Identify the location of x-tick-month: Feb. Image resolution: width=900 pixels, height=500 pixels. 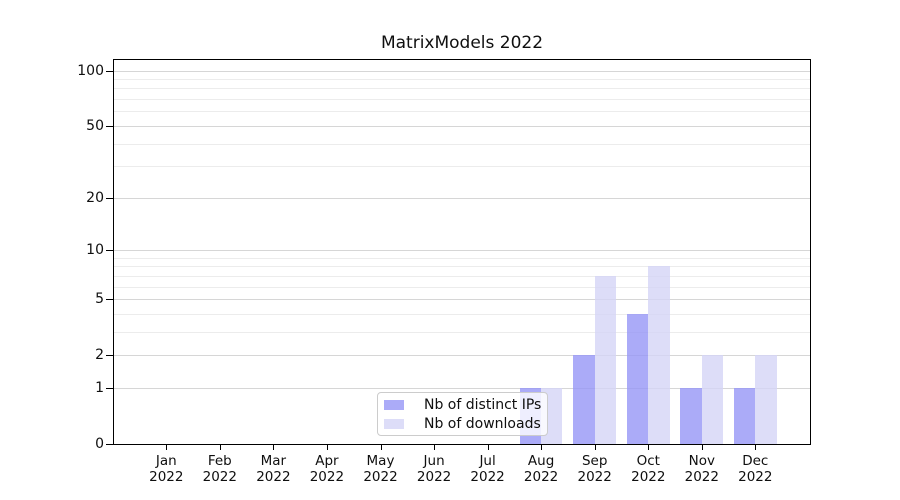
(219, 461).